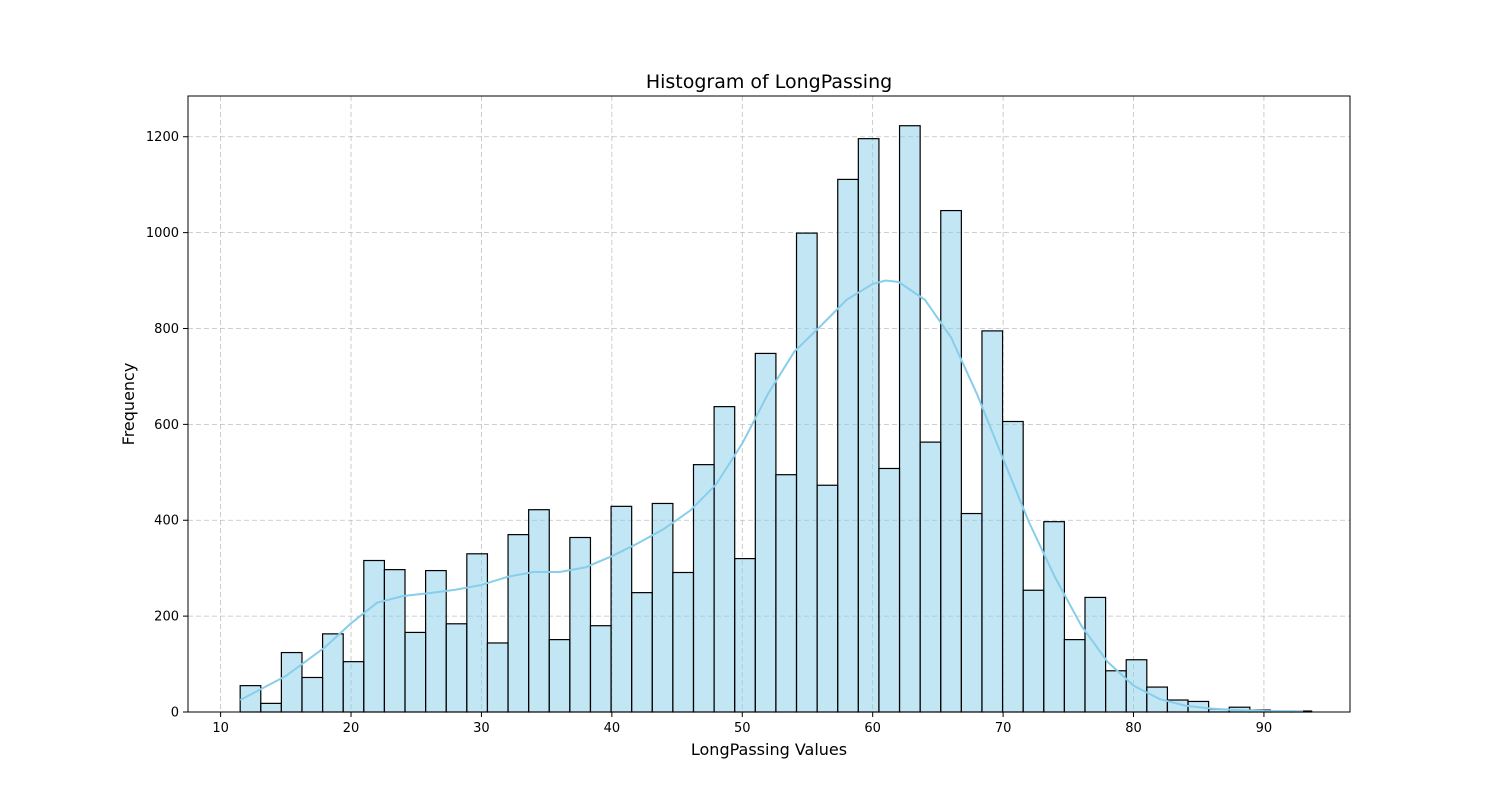  Describe the element at coordinates (166, 521) in the screenshot. I see `y-tick-label: 400` at that location.